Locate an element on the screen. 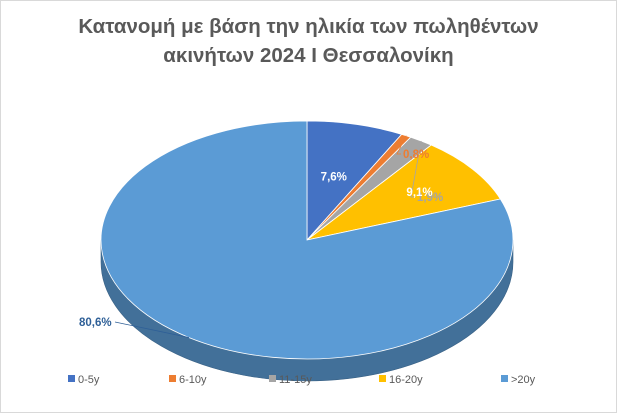 The image size is (617, 413). pie-slice-0-5y is located at coordinates (354, 181).